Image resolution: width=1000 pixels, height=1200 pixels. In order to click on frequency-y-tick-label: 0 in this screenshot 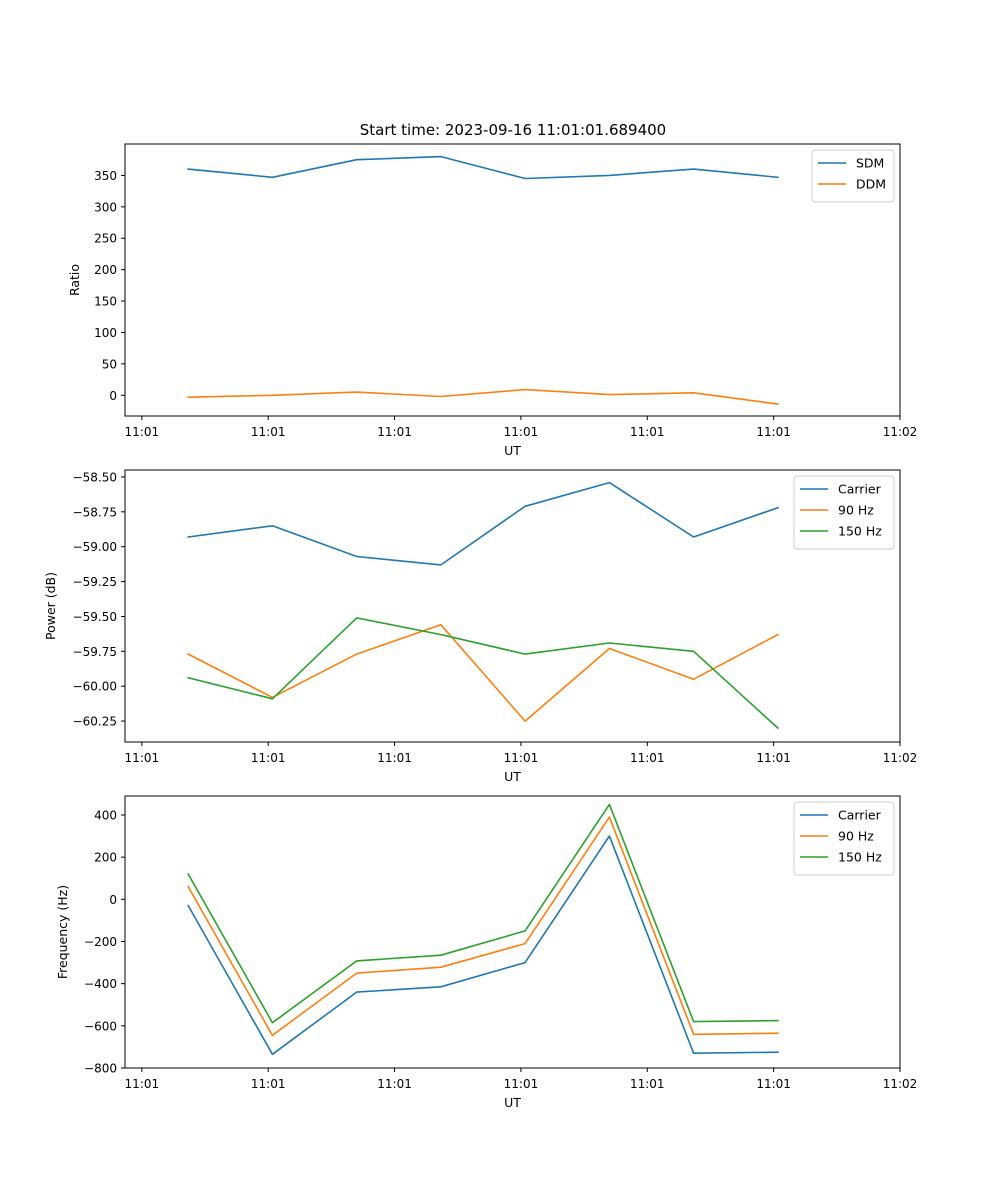, I will do `click(113, 900)`.